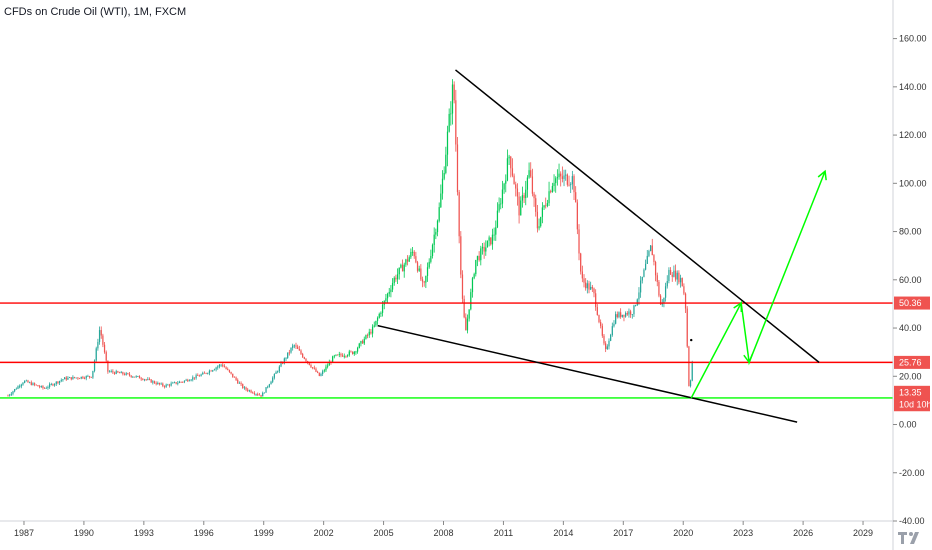 Image resolution: width=932 pixels, height=550 pixels. I want to click on x-tick-label: 1993, so click(144, 533).